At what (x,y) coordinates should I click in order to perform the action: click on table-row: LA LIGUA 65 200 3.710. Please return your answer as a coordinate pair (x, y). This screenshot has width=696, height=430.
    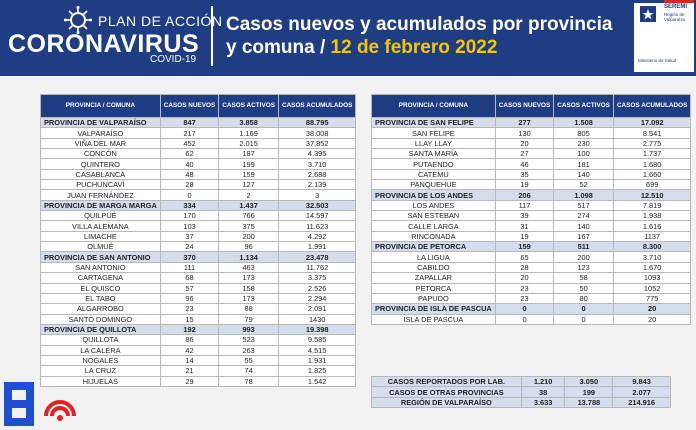
    Looking at the image, I should click on (531, 257).